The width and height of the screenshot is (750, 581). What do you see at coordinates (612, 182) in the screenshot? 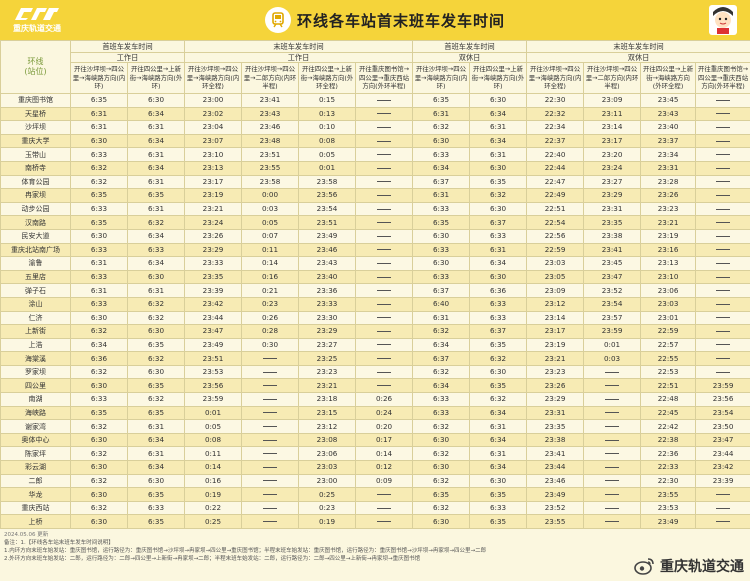
I see `time-cell: 23:27` at bounding box center [612, 182].